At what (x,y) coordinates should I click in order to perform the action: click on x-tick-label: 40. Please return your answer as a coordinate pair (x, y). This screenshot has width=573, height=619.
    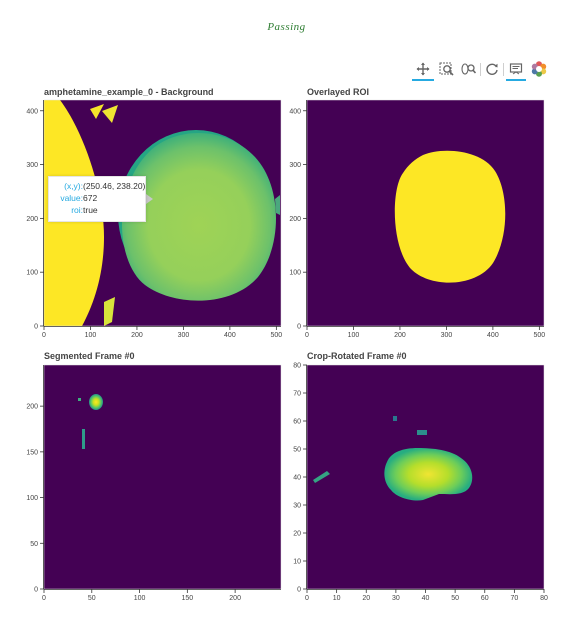
    Looking at the image, I should click on (426, 598).